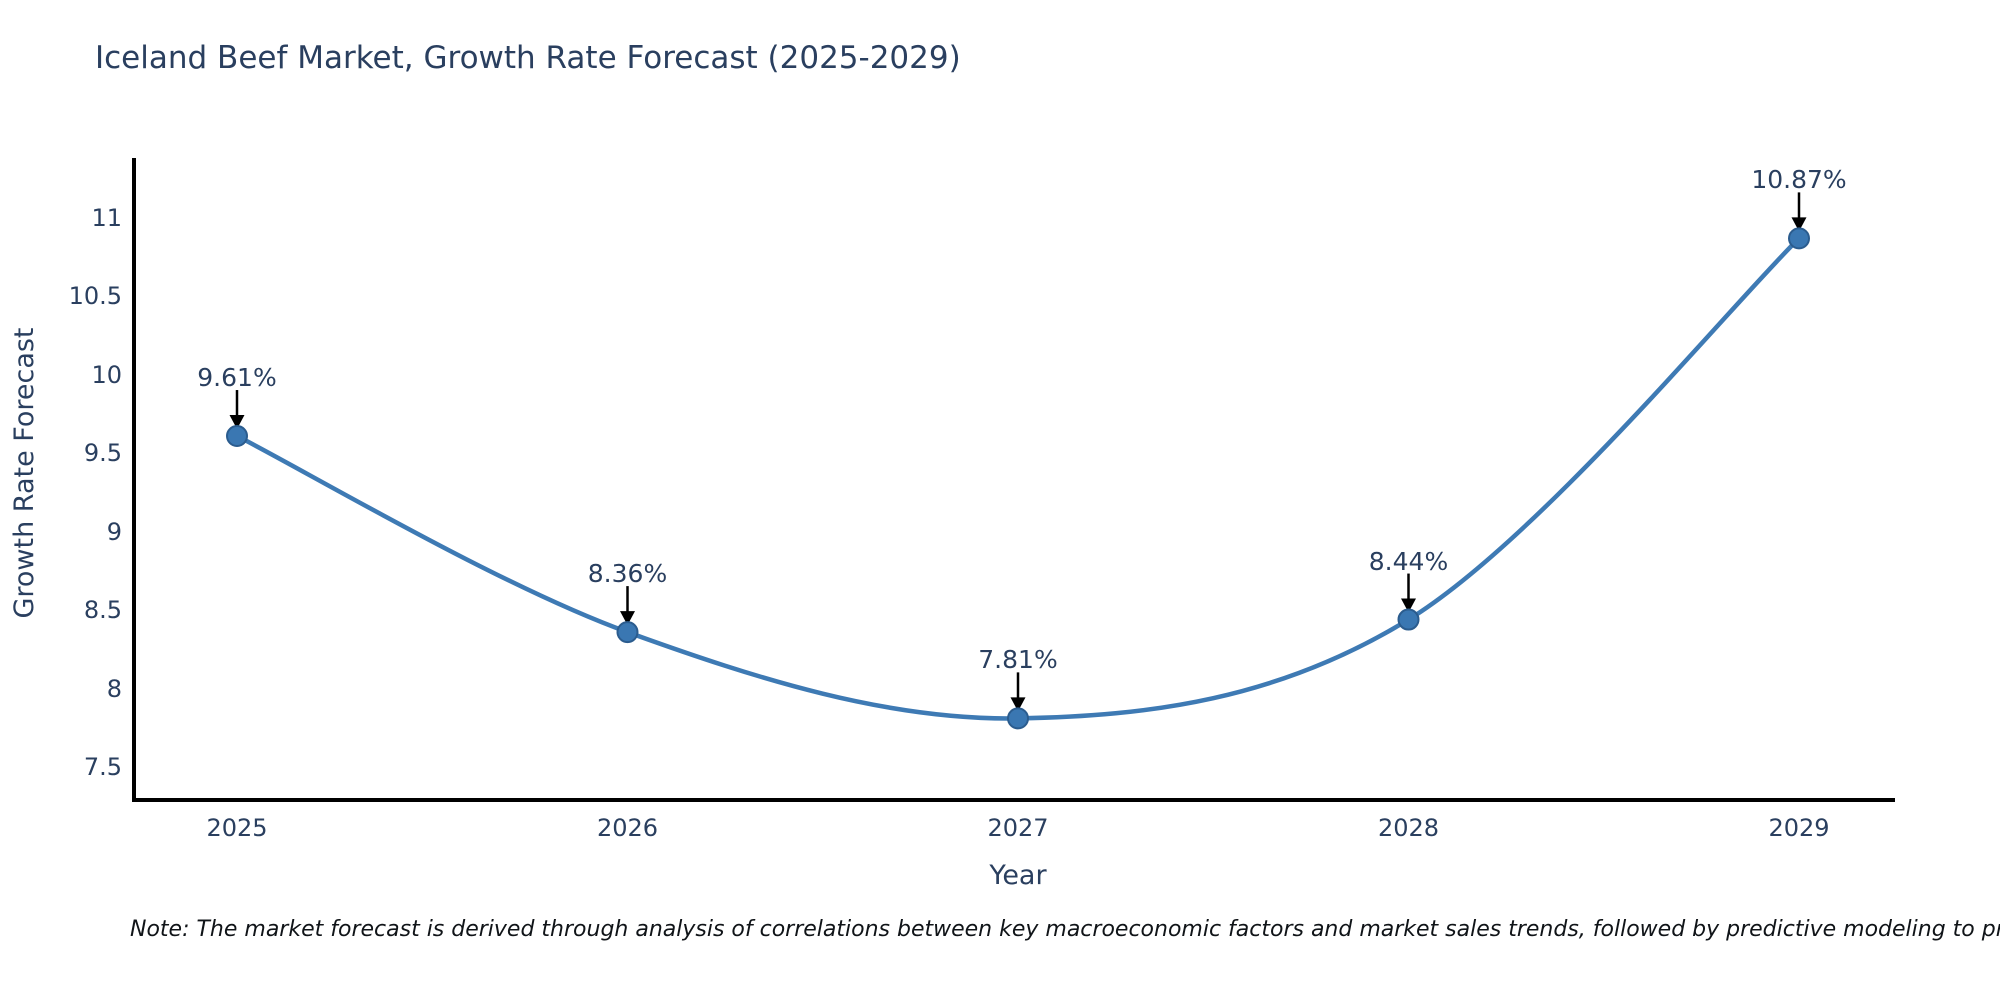 The height and width of the screenshot is (1000, 2000). I want to click on x-tick-label: 2028, so click(1408, 828).